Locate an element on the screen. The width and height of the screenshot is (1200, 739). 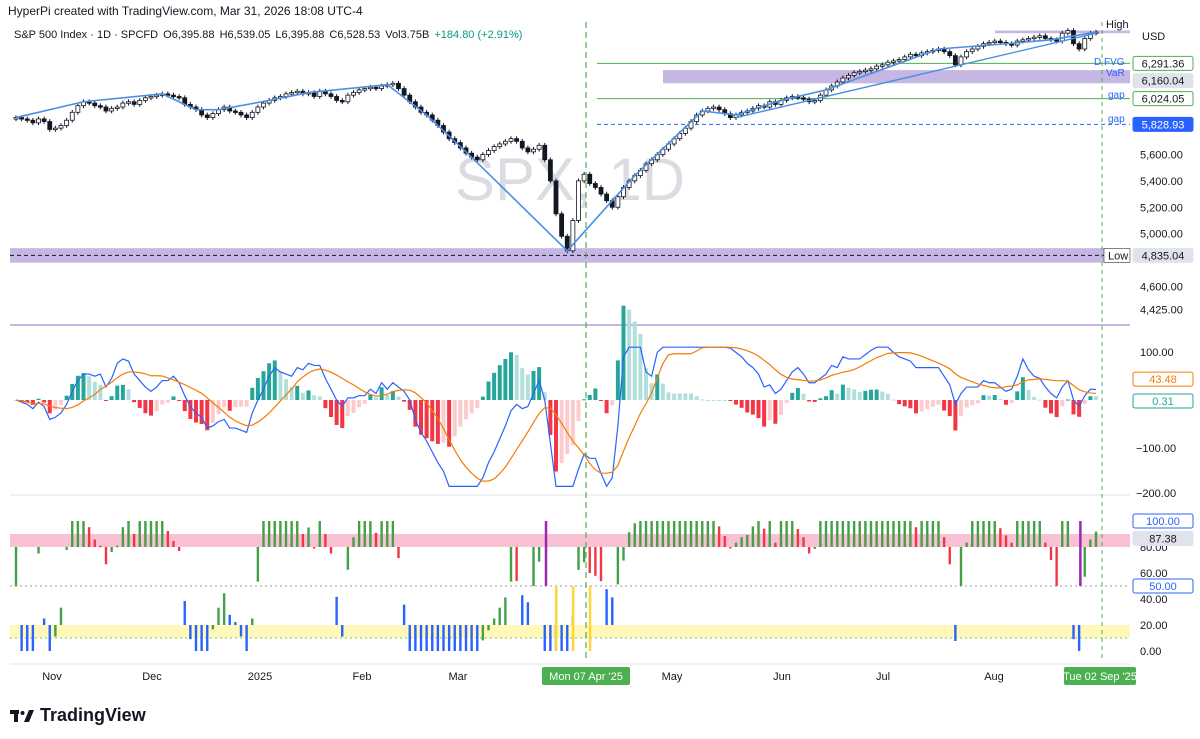
legend-symbol: S&P 500 Index · 1D · SPCFD is located at coordinates (86, 35).